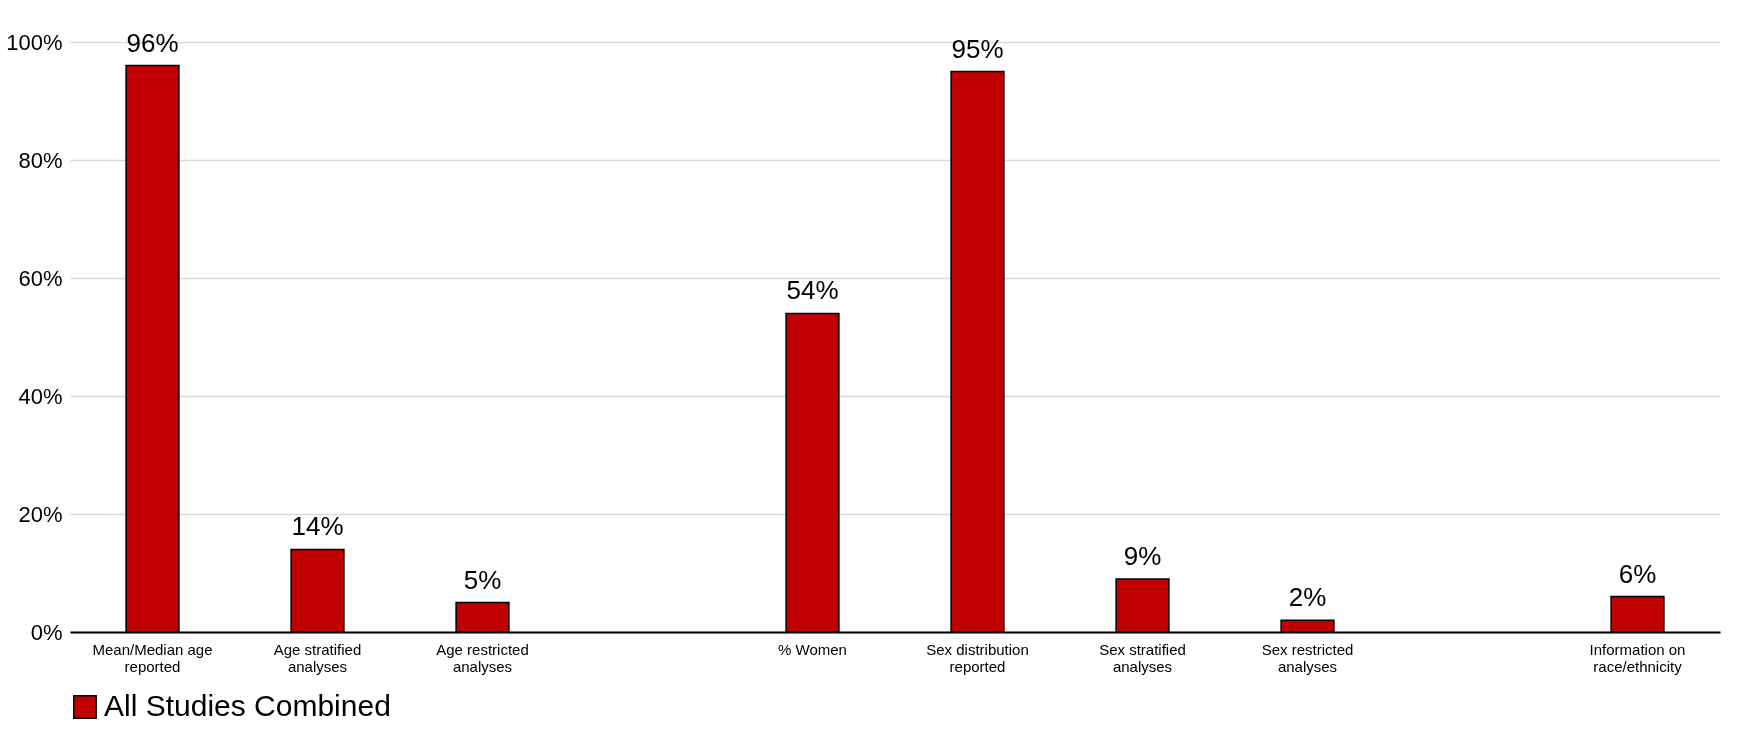 The width and height of the screenshot is (1764, 750). I want to click on x-tick-label: Sex restricted analyses, so click(1307, 657).